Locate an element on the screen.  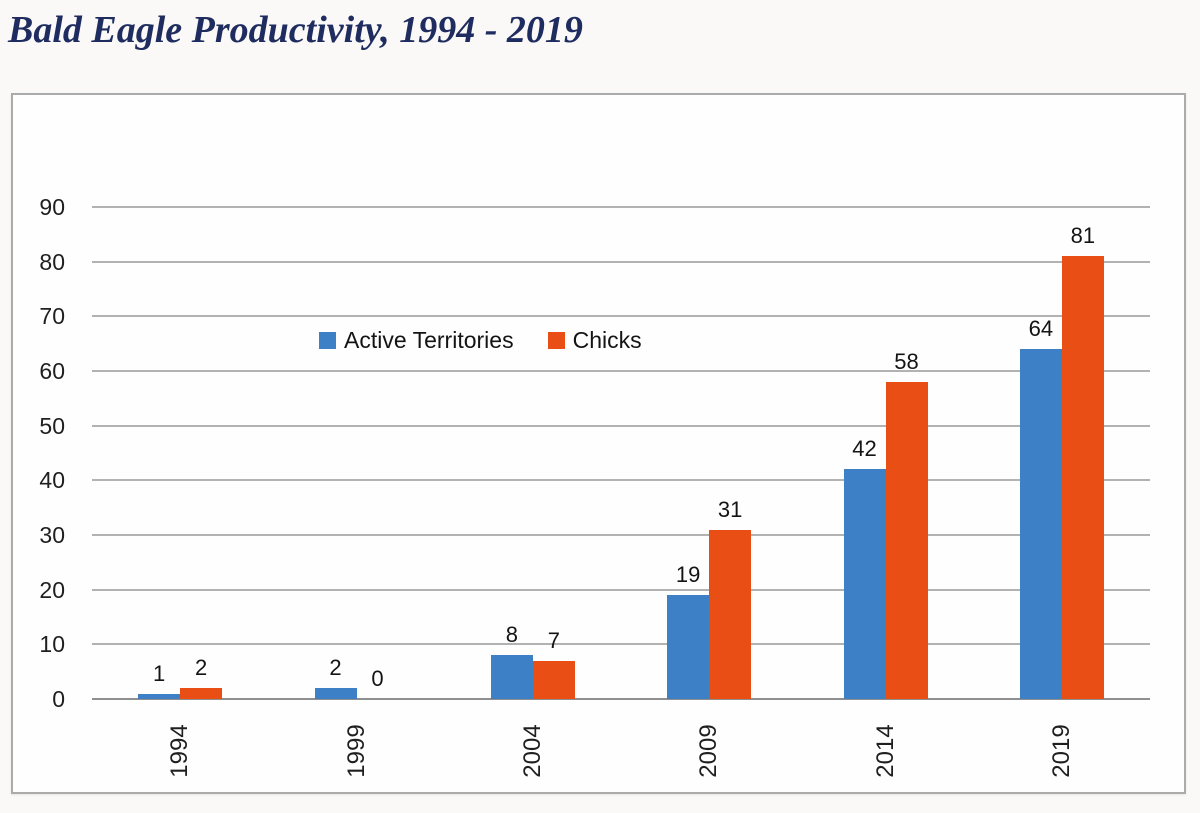
y-axis-tick-label: 70 is located at coordinates (52, 316).